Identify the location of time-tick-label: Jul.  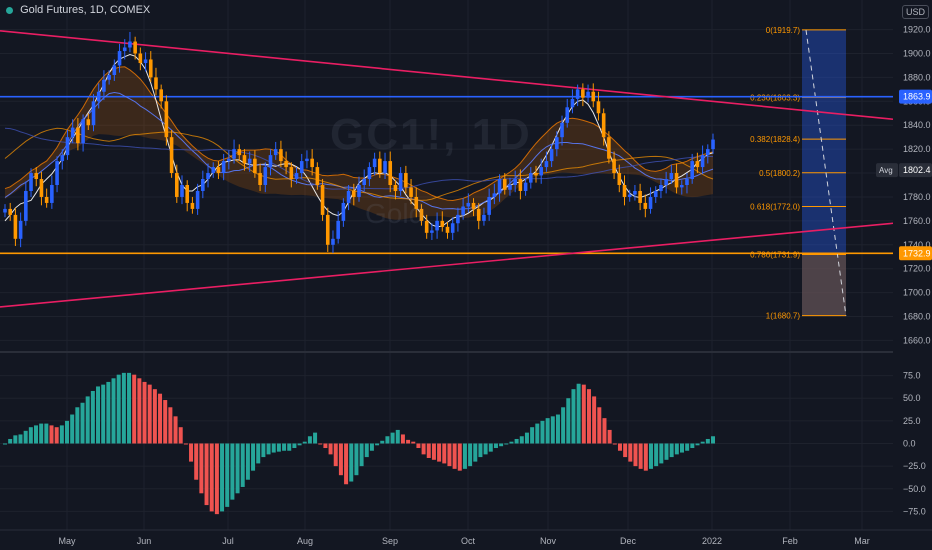
(228, 541).